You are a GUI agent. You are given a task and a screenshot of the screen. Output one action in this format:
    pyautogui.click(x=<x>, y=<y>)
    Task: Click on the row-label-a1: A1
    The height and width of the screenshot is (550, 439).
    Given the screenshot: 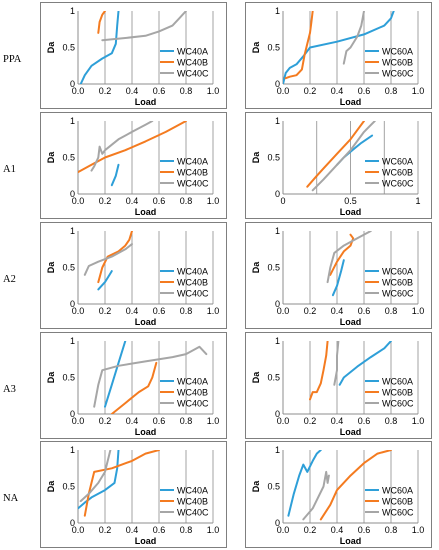 What is the action you would take?
    pyautogui.click(x=9, y=169)
    